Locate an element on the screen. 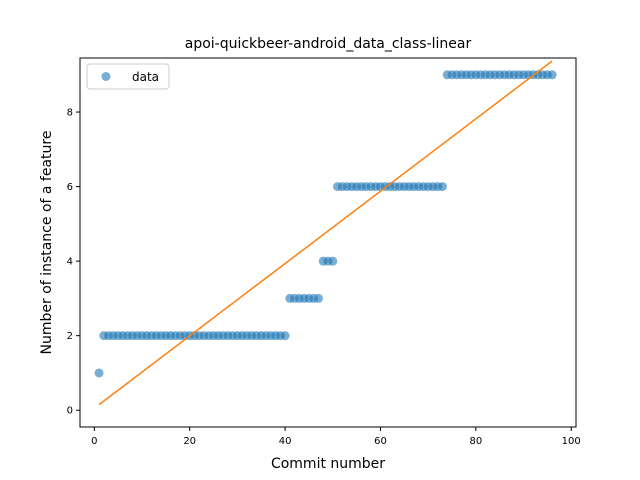 This screenshot has width=640, height=480. y-tick-label: 8 is located at coordinates (70, 113).